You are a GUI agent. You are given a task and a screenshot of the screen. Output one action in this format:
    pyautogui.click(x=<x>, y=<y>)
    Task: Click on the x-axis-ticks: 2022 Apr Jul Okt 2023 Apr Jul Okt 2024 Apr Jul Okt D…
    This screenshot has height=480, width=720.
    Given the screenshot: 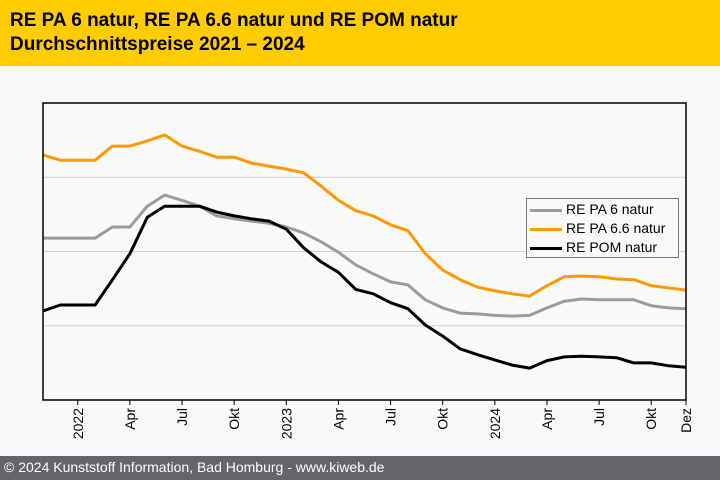 What is the action you would take?
    pyautogui.click(x=382, y=419)
    